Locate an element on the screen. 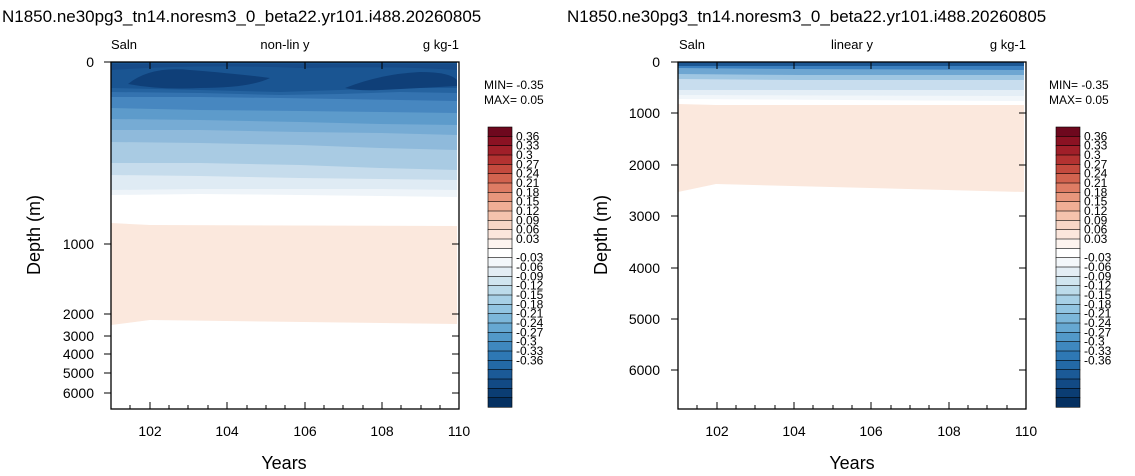  right-colorbar-tick-label: 0.06 is located at coordinates (1096, 230).